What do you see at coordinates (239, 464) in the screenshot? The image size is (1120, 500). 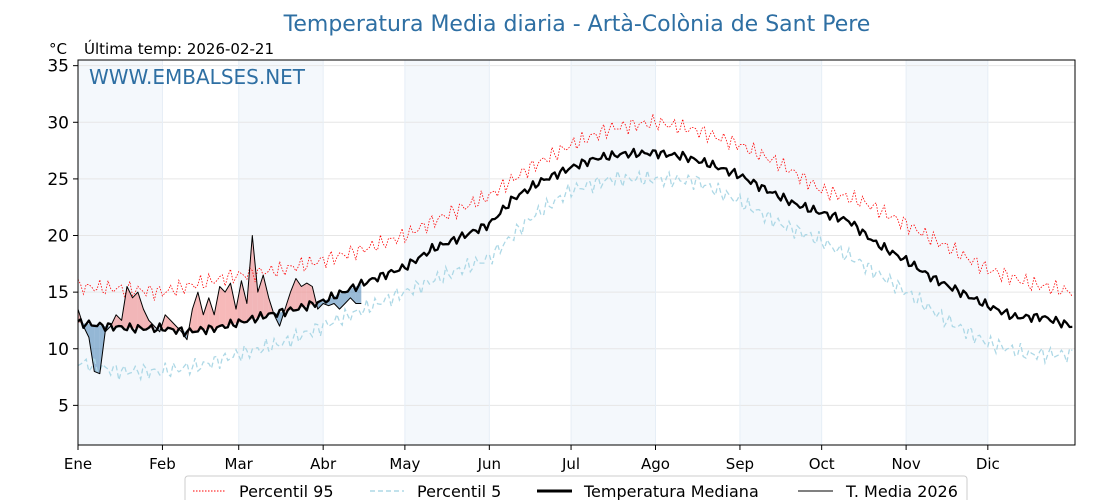 I see `x-tick-label-Mar: Mar` at bounding box center [239, 464].